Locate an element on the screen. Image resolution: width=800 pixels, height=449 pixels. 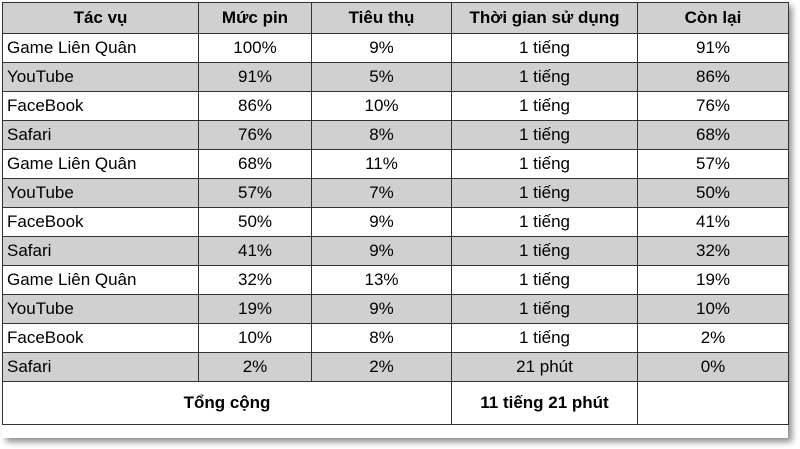
cell-remaining: 50% is located at coordinates (713, 193).